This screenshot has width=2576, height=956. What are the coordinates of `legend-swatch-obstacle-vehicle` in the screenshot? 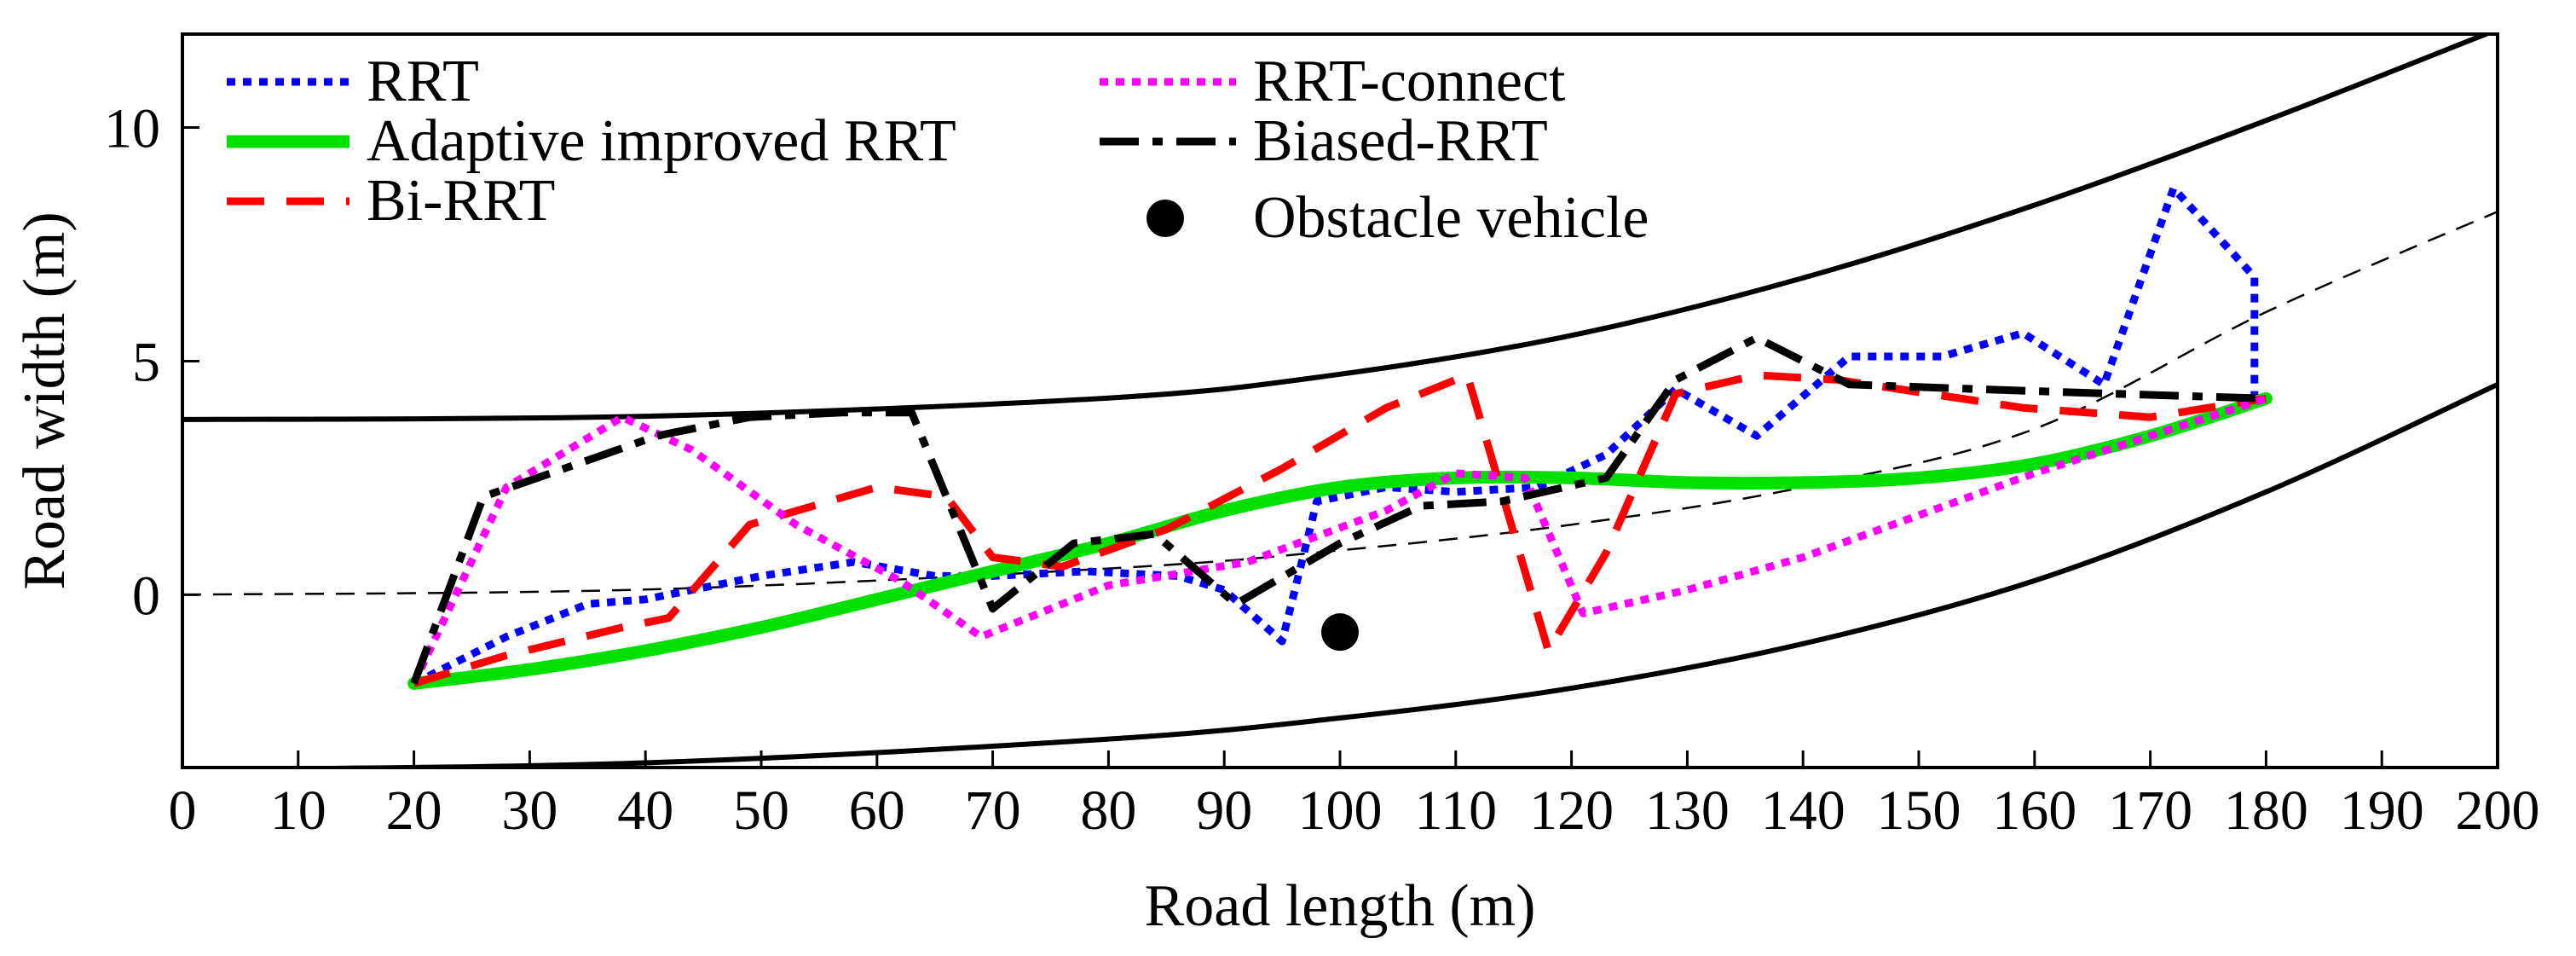 It's located at (1165, 218).